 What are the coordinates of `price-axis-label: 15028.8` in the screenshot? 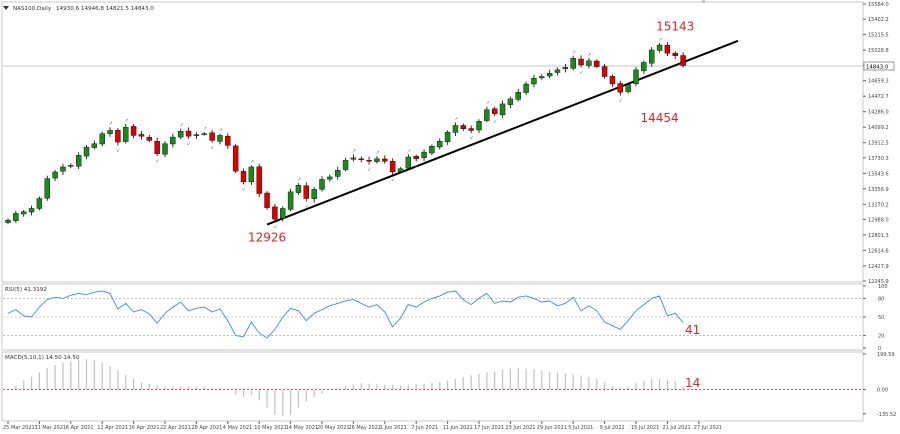 It's located at (878, 51).